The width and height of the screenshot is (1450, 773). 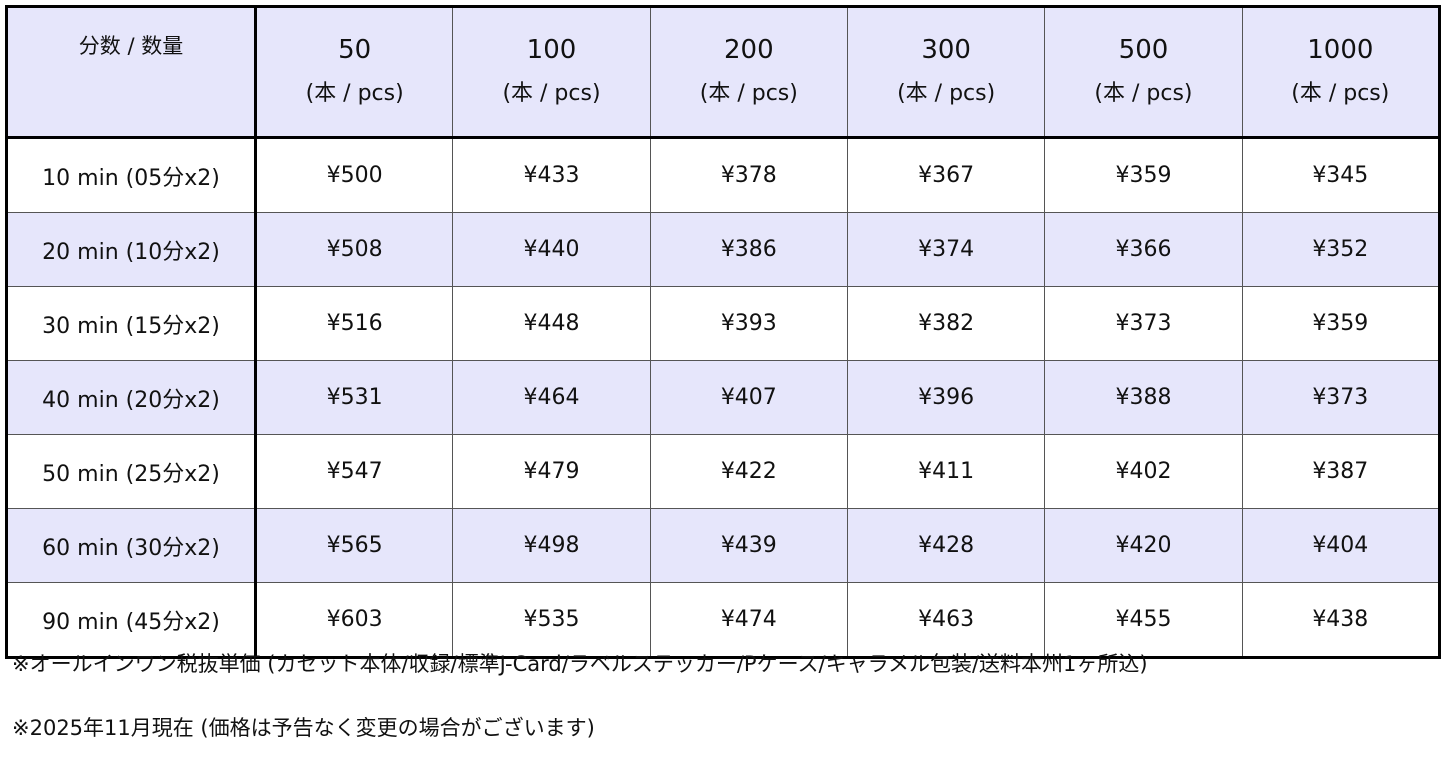 What do you see at coordinates (946, 323) in the screenshot?
I see `price-cell: ¥382` at bounding box center [946, 323].